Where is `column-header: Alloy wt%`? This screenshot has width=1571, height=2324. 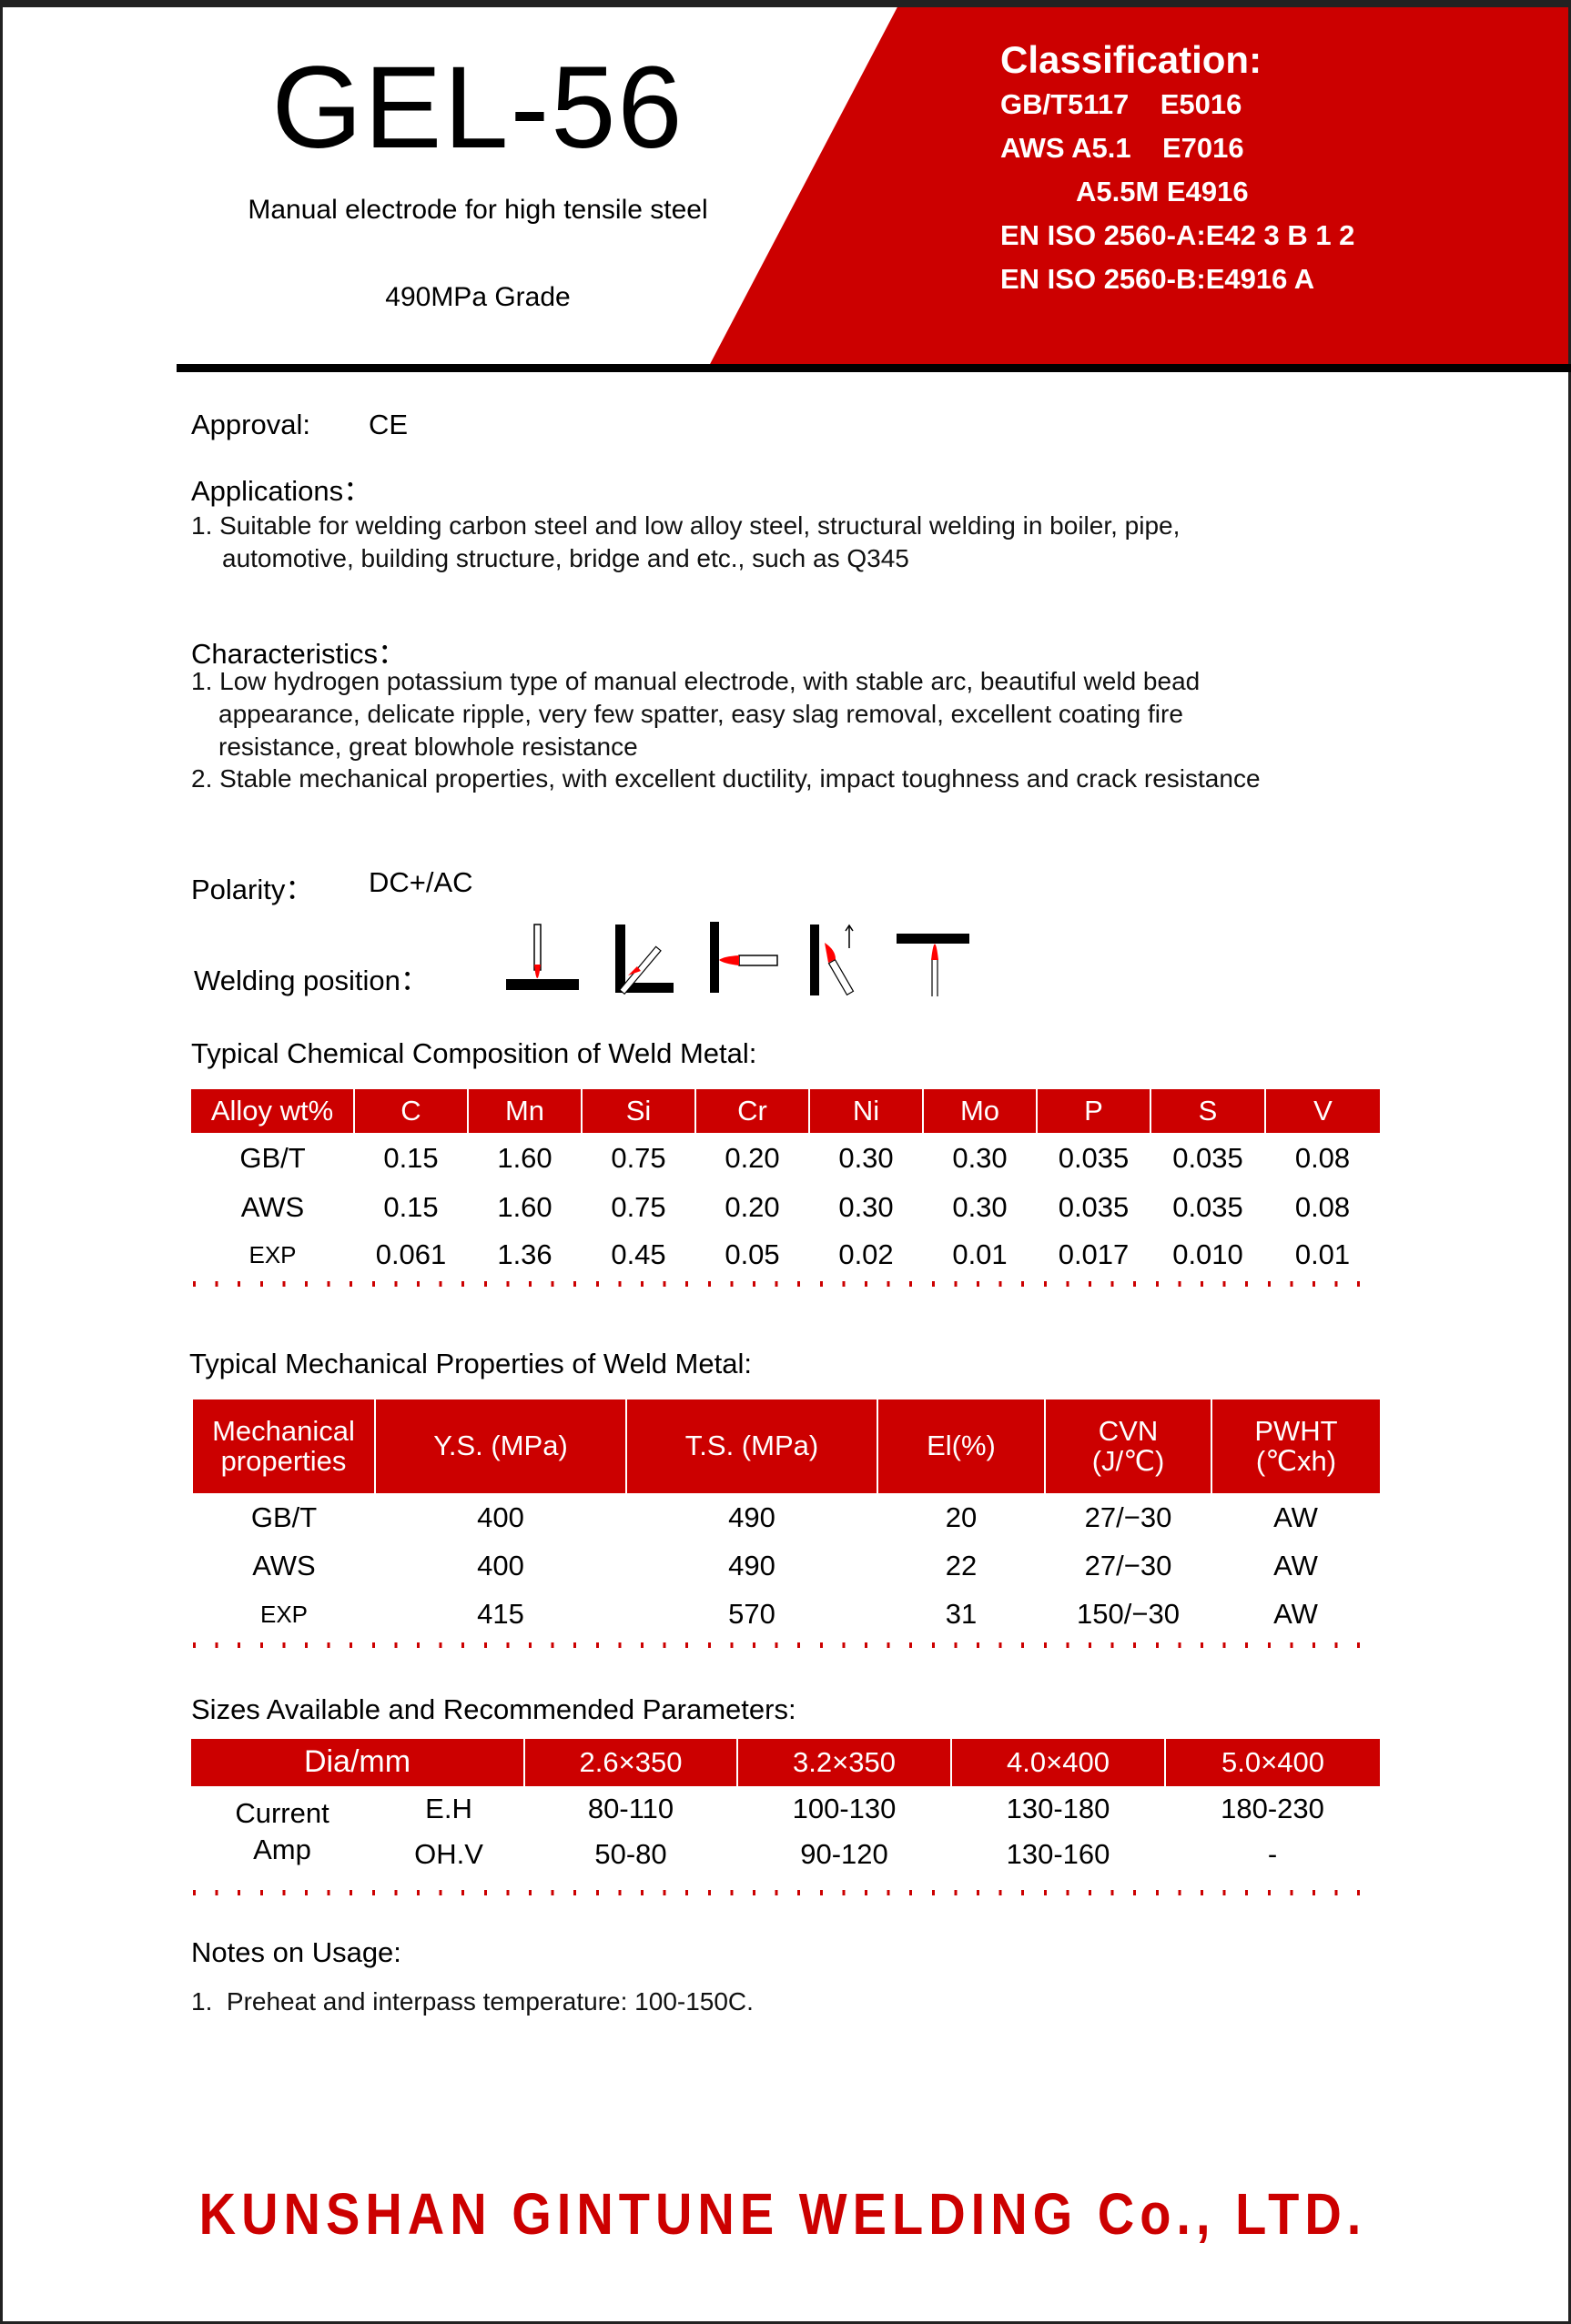 column-header: Alloy wt% is located at coordinates (273, 1111).